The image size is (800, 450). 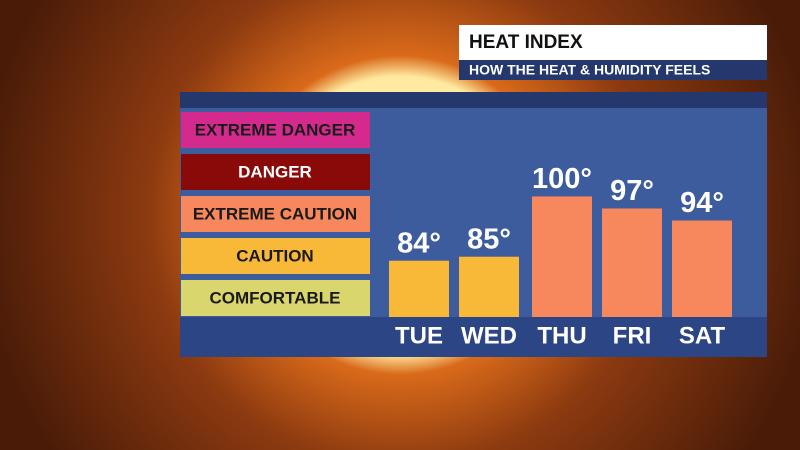 What do you see at coordinates (702, 335) in the screenshot?
I see `x-tick-label: SAT` at bounding box center [702, 335].